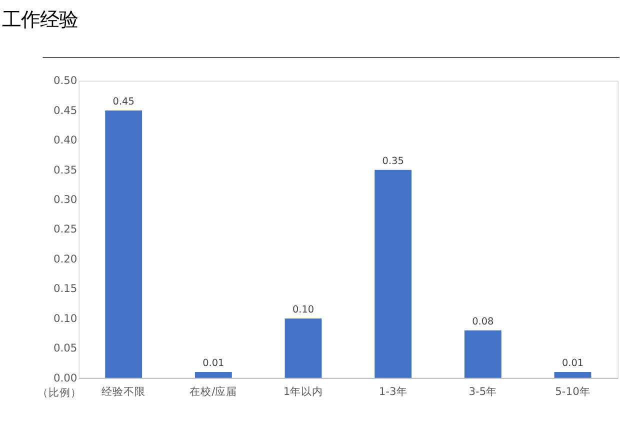 This screenshot has height=426, width=640. I want to click on x-tick-label: 5-10年, so click(572, 391).